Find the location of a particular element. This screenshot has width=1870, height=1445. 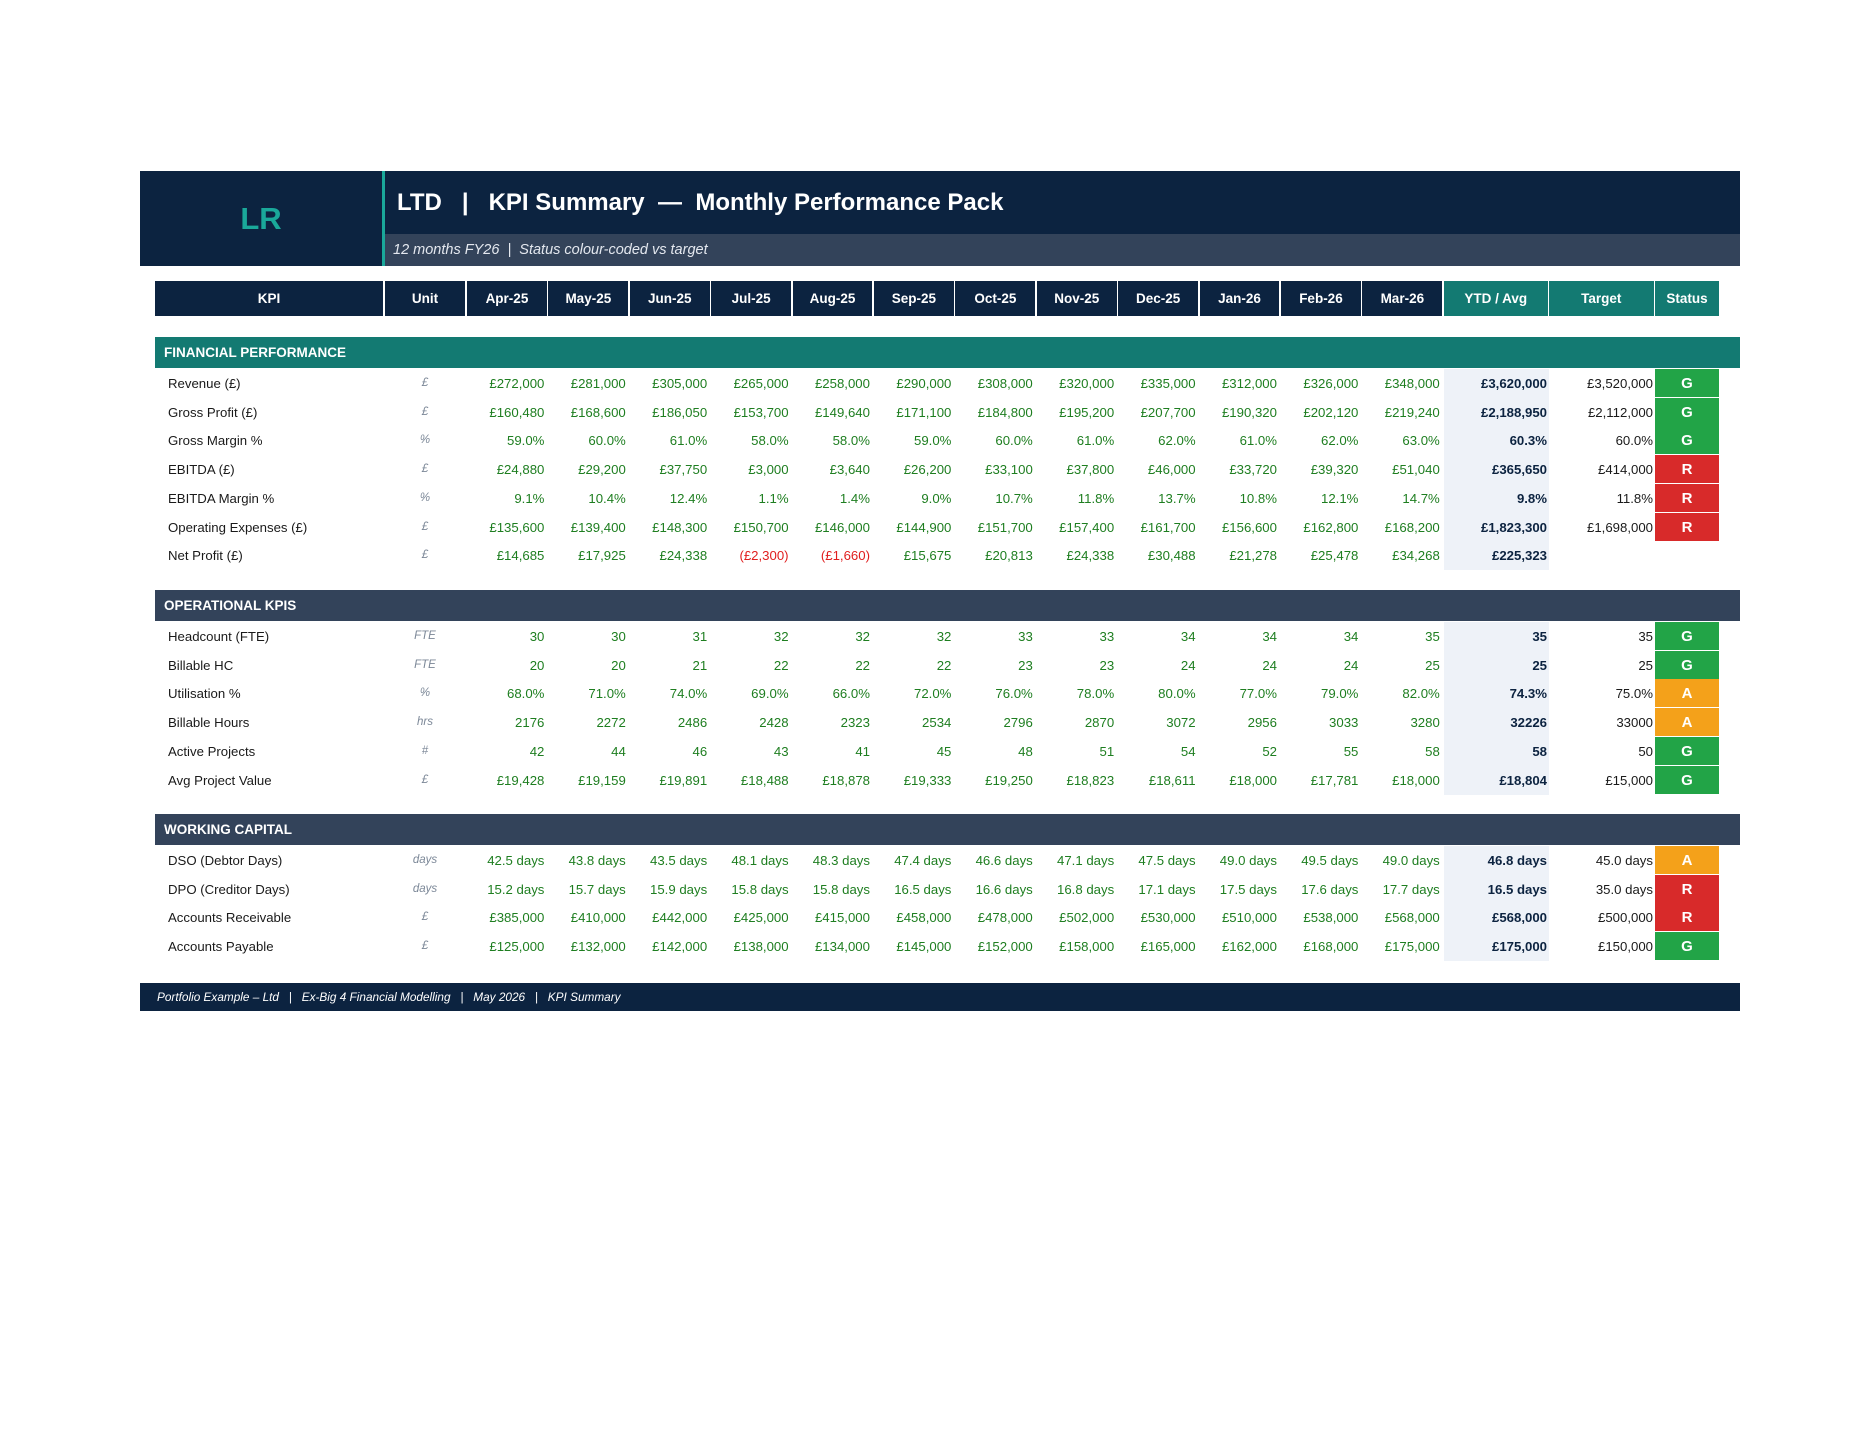

month-value: £320,000 is located at coordinates (1087, 383).